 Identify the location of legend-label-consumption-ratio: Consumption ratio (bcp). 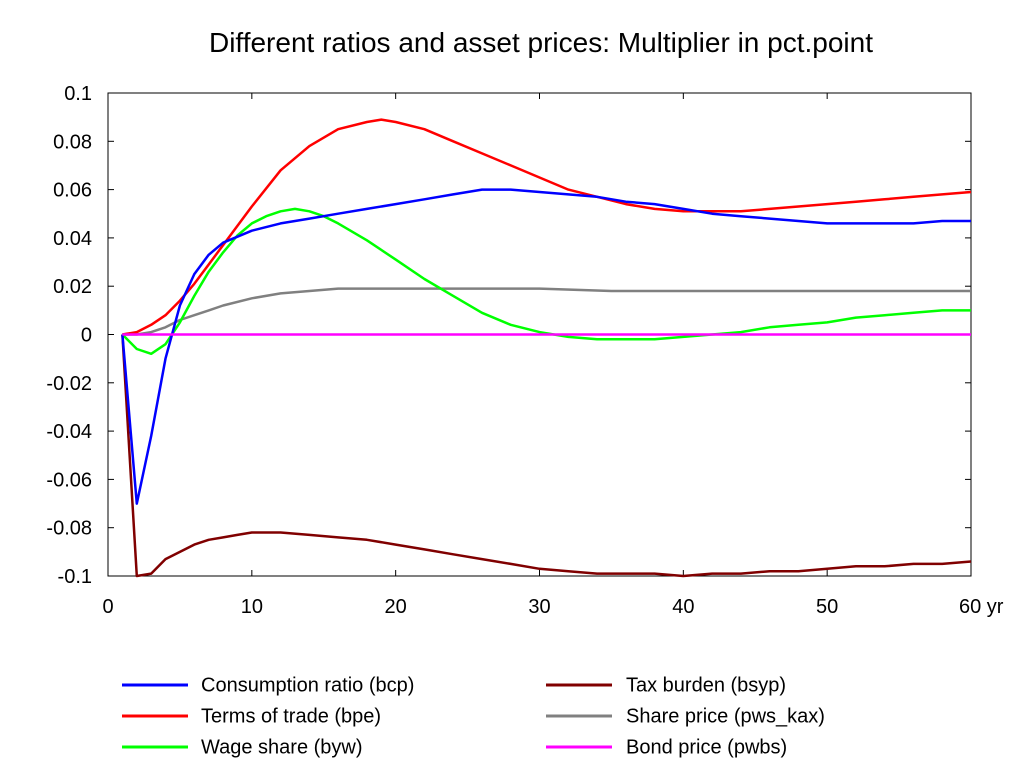
(307, 685).